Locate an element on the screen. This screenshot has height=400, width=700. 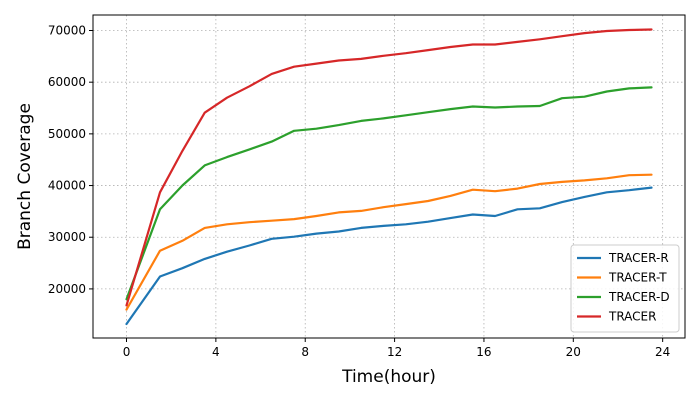
y-tick-label: 40000 is located at coordinates (67, 186).